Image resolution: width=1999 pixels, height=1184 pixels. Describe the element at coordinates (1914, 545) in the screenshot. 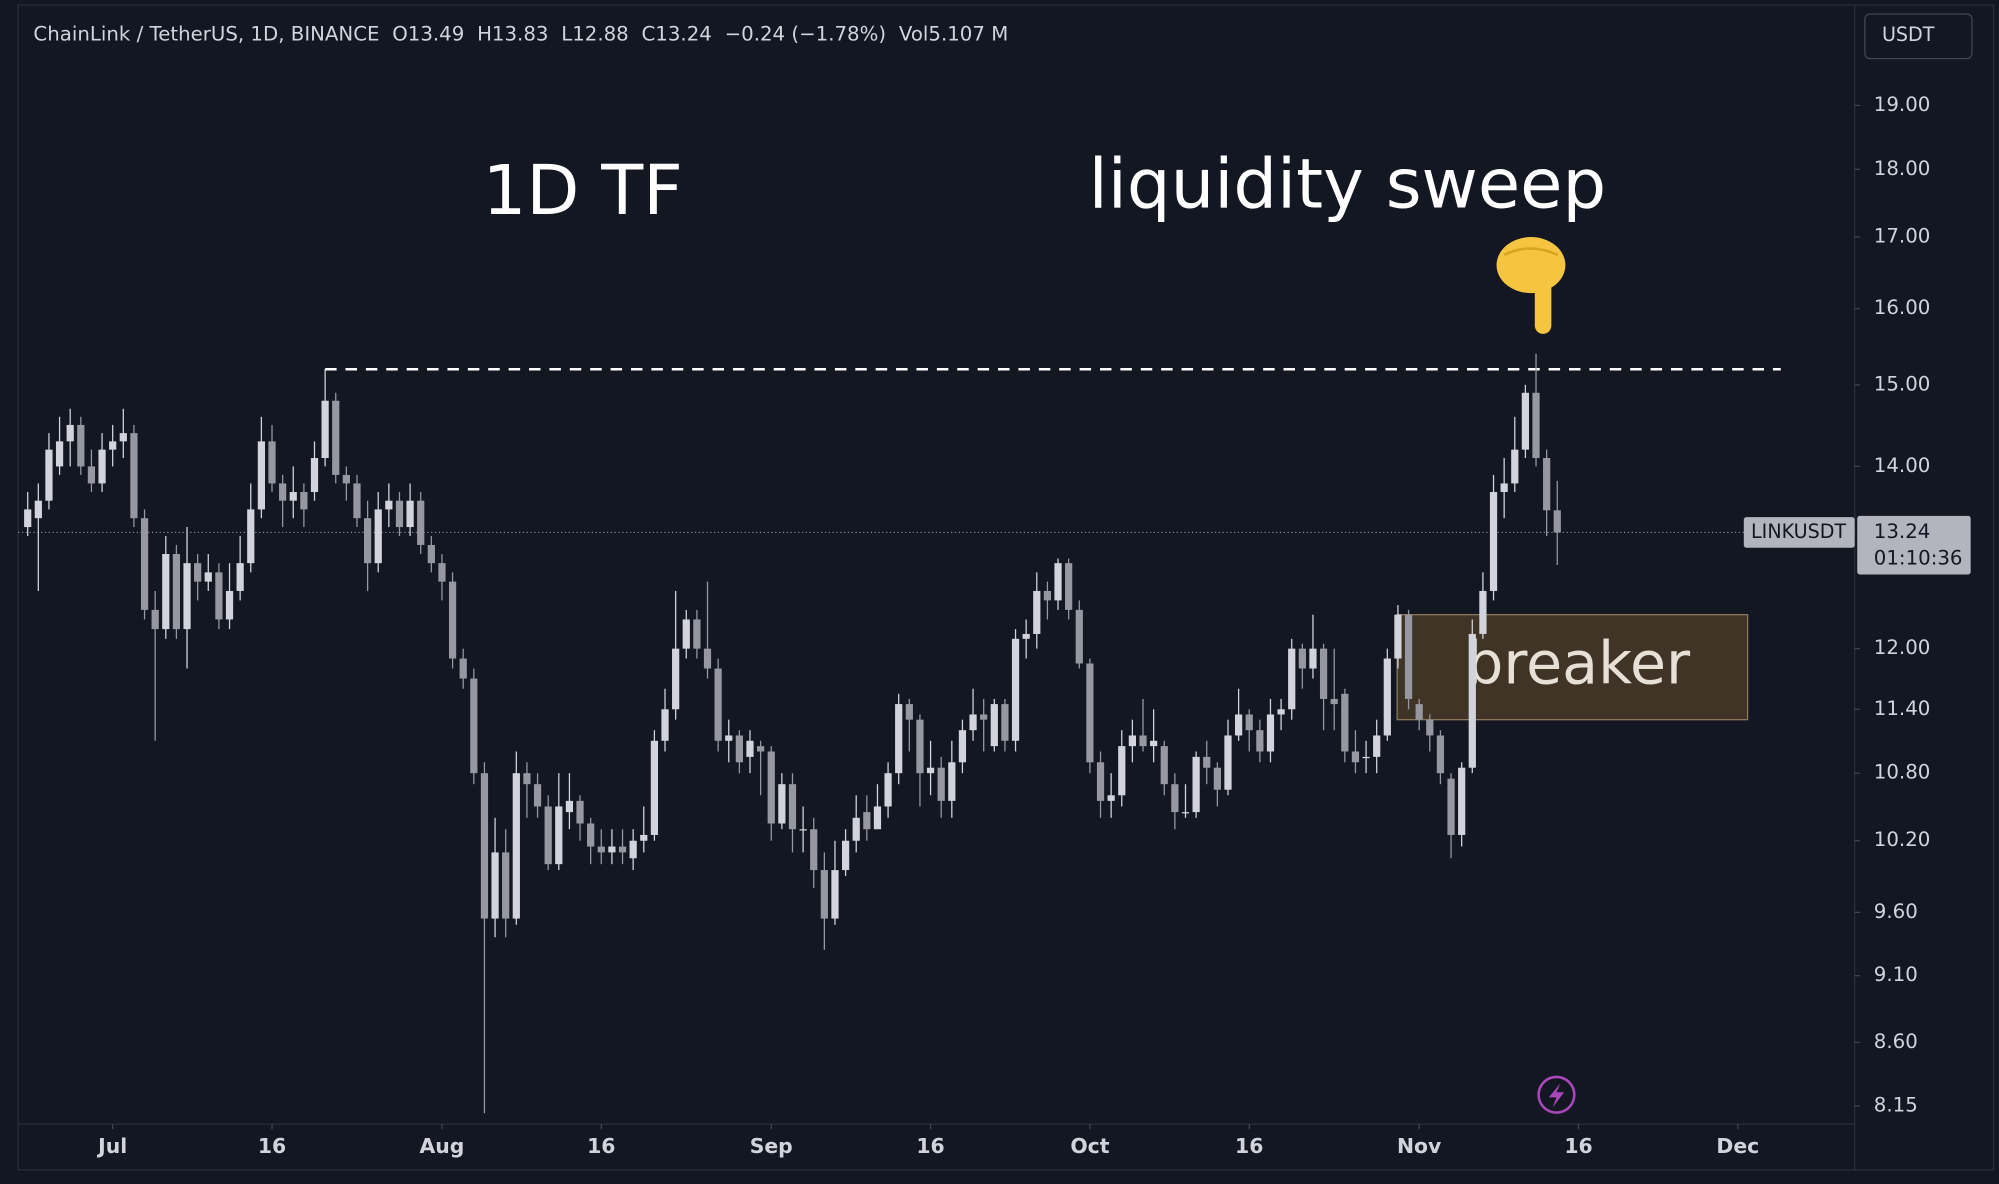

I see `last-price-box` at that location.